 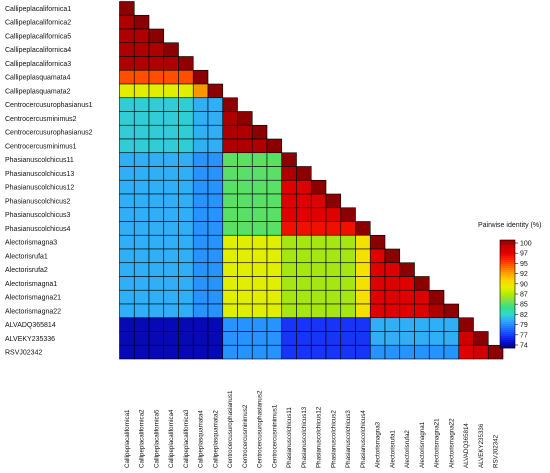 What do you see at coordinates (33, 298) in the screenshot?
I see `row-label: Alectorismagna21` at bounding box center [33, 298].